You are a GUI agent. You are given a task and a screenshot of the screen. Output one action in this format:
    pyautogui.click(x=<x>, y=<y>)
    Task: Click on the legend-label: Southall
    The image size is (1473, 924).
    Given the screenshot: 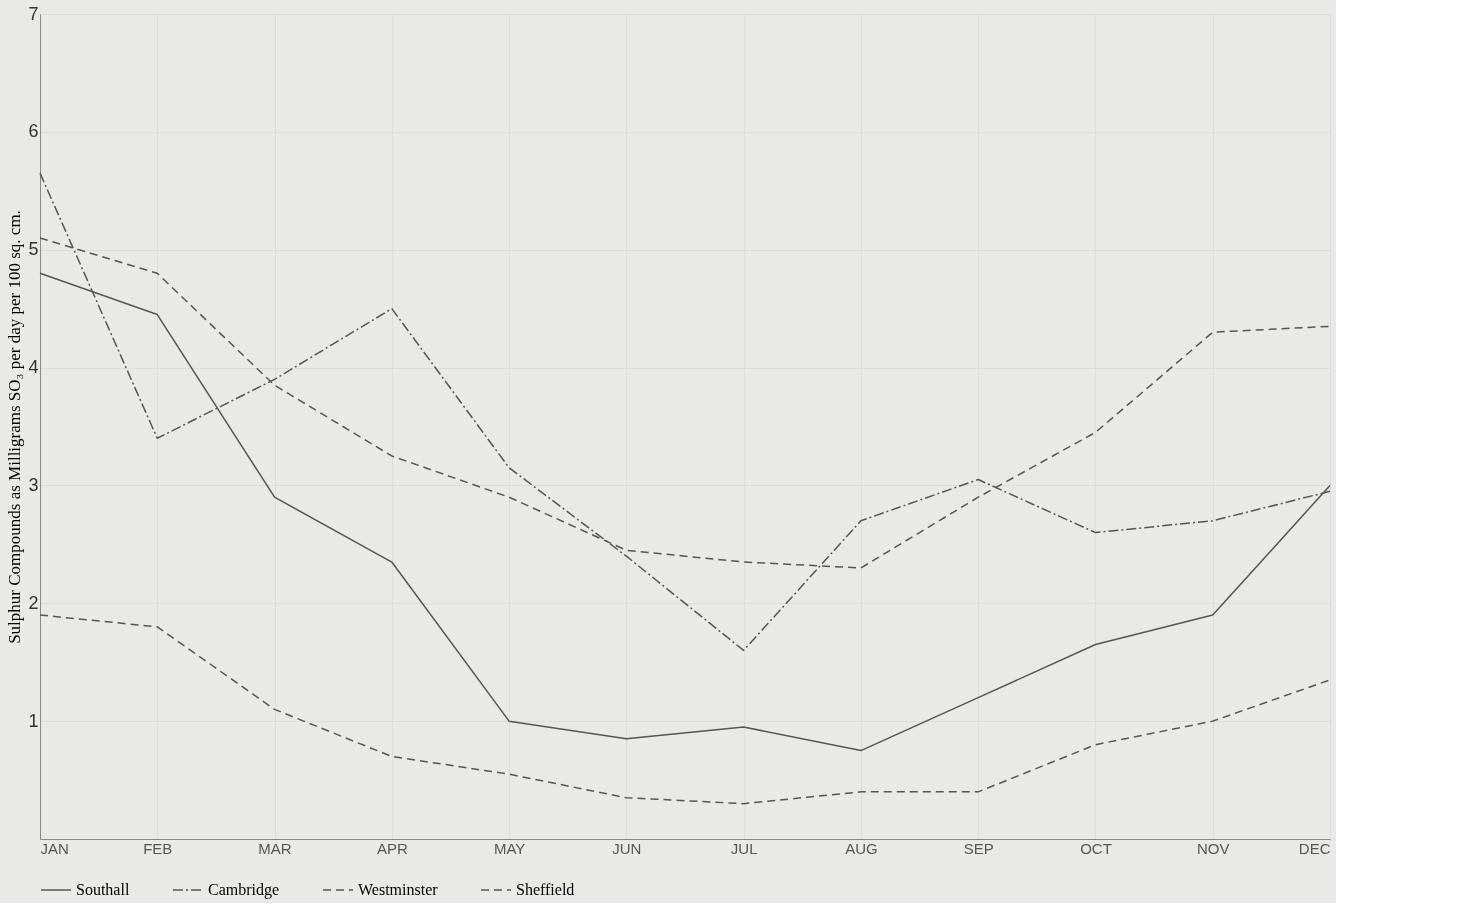 What is the action you would take?
    pyautogui.click(x=103, y=889)
    